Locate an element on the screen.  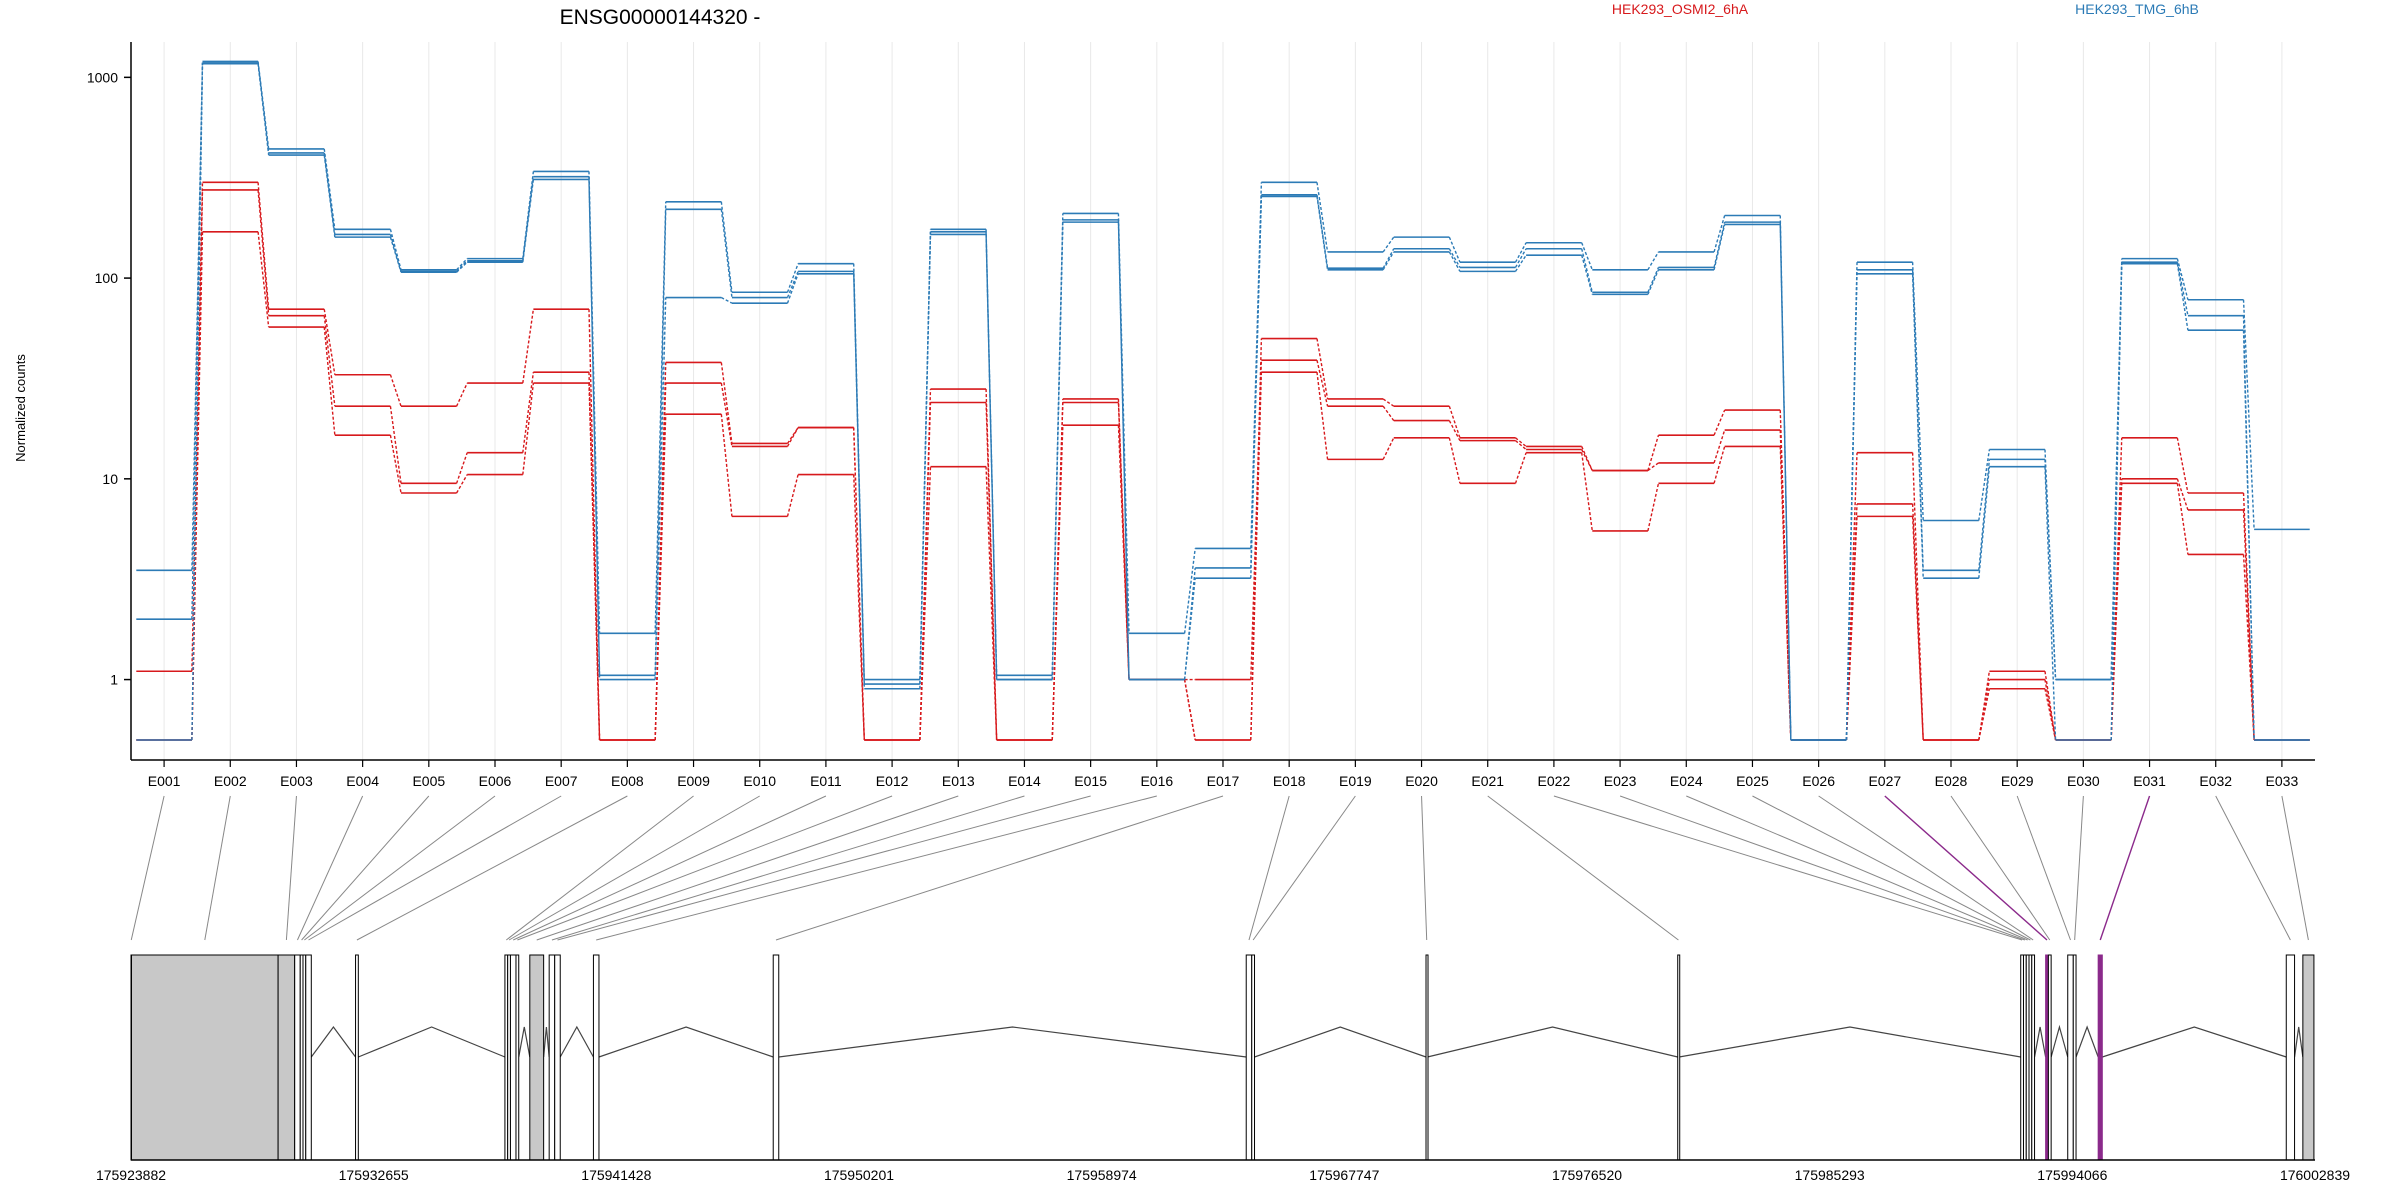
x-tick-label: E001 is located at coordinates (164, 781).